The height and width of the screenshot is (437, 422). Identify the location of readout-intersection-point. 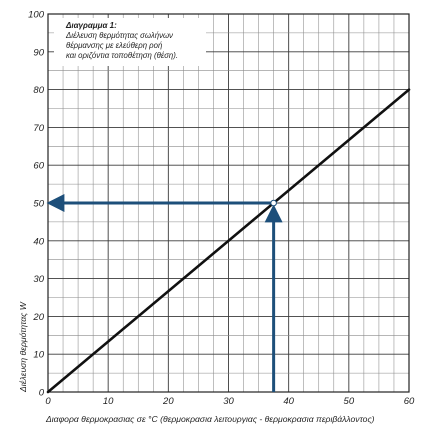
(273, 203).